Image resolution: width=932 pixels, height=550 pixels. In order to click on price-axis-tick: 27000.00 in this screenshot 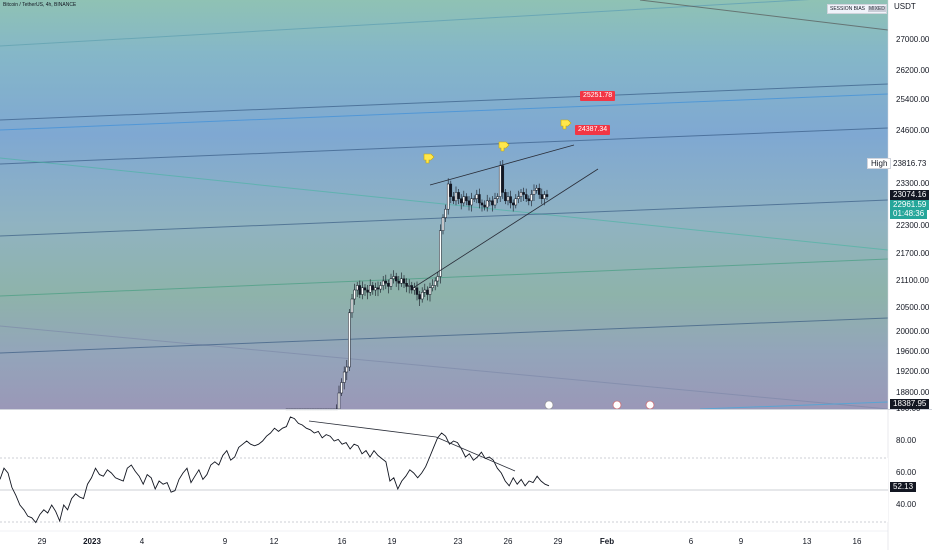, I will do `click(913, 39)`.